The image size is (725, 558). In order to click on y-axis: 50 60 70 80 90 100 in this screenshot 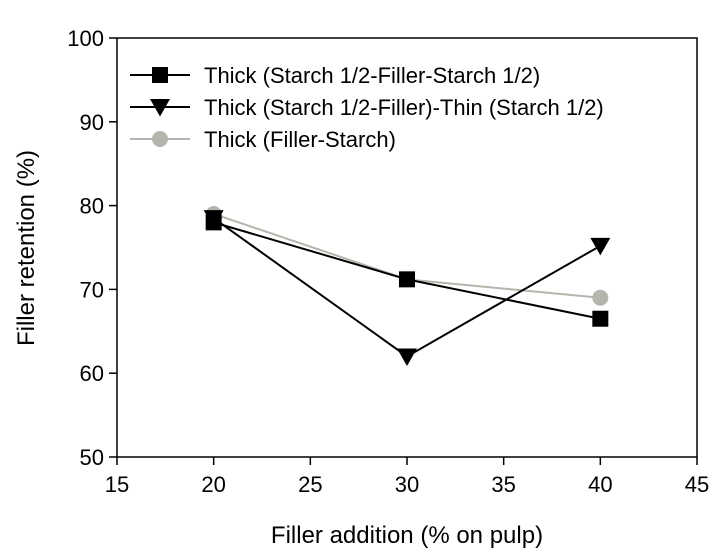, I will do `click(92, 248)`.